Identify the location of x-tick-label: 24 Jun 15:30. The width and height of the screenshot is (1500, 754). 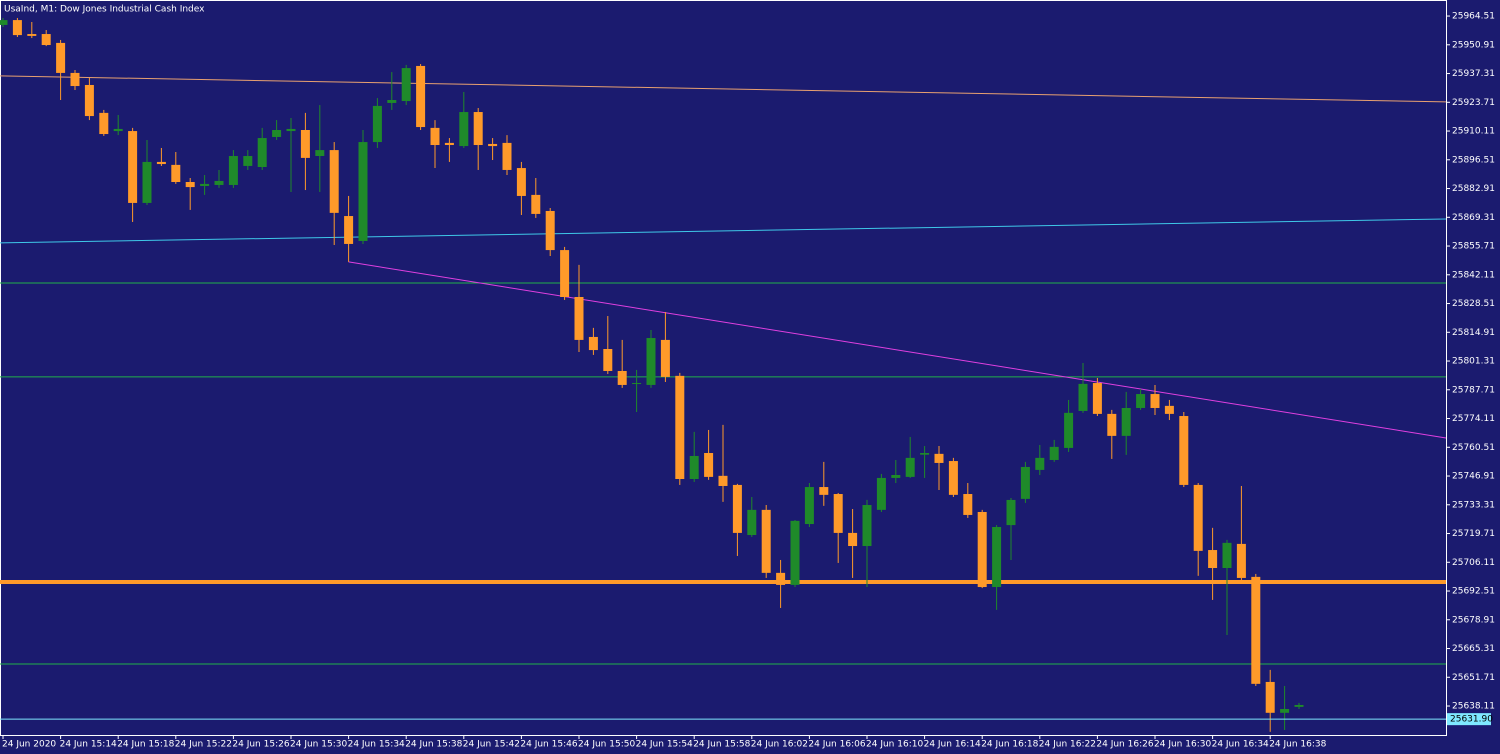
(318, 745).